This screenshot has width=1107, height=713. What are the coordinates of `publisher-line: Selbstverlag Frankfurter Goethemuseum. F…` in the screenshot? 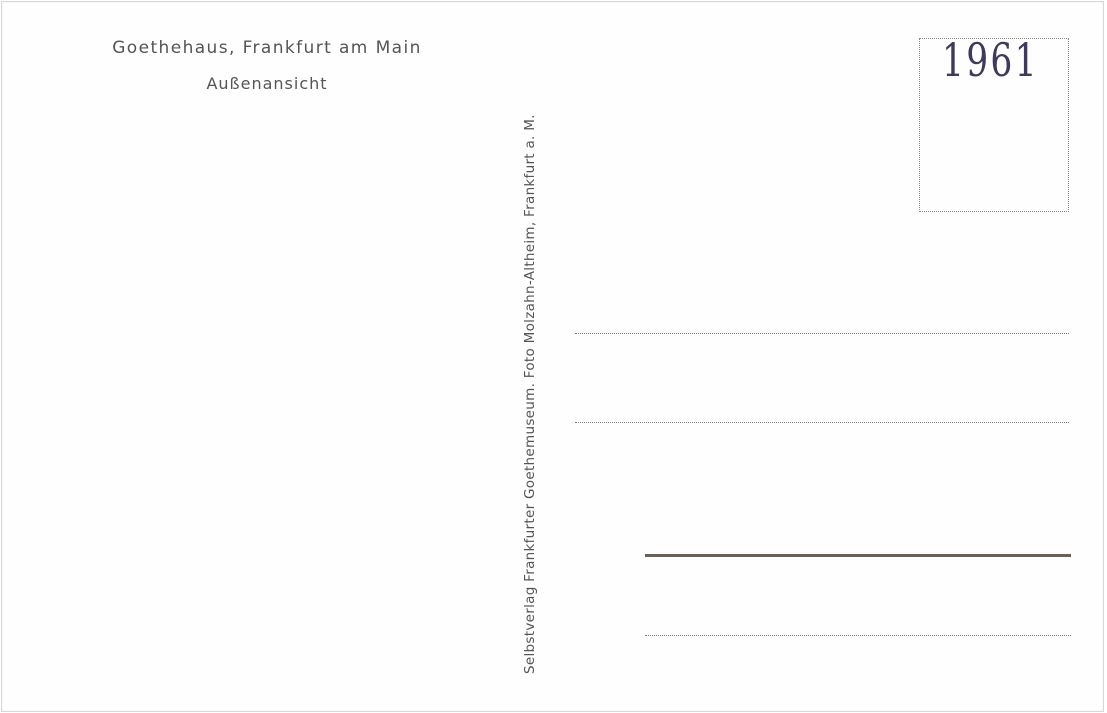 It's located at (530, 394).